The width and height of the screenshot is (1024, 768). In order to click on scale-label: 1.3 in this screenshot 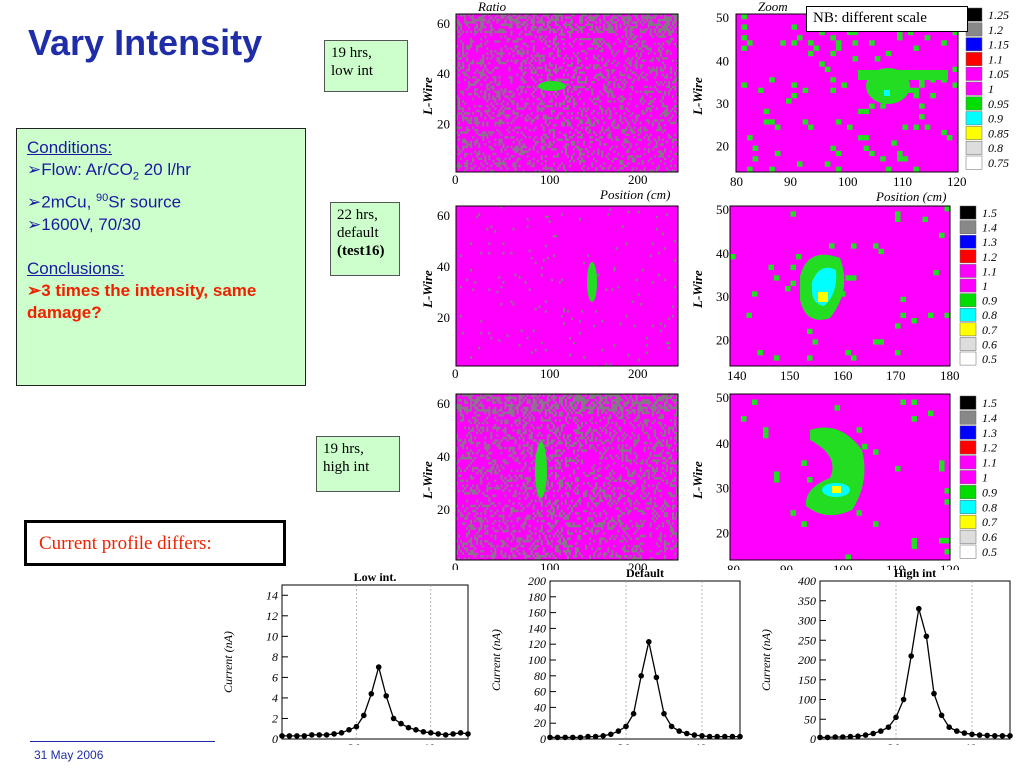, I will do `click(989, 242)`.